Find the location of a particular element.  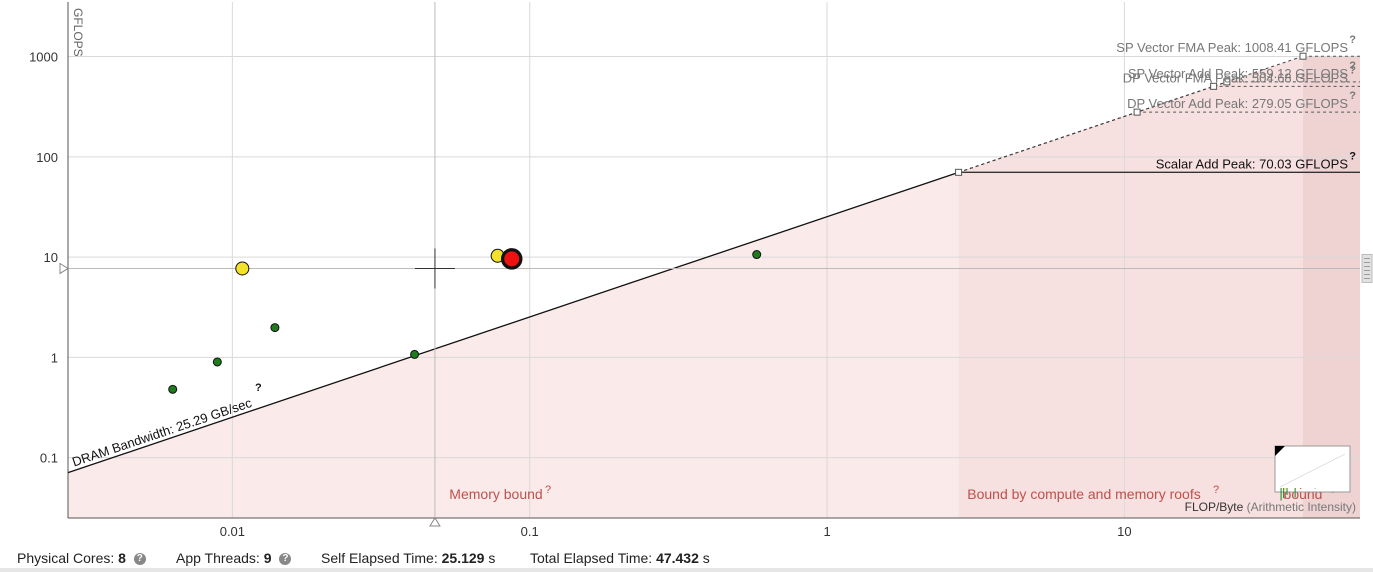

compute-bound-region is located at coordinates (1331, 287).